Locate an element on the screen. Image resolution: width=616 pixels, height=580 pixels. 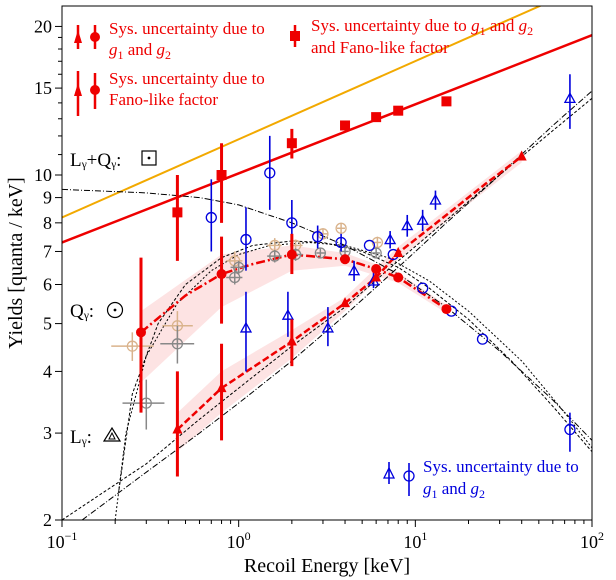
annotation-ly-qy: Lᵧ+Qᵧ: is located at coordinates (113, 160).